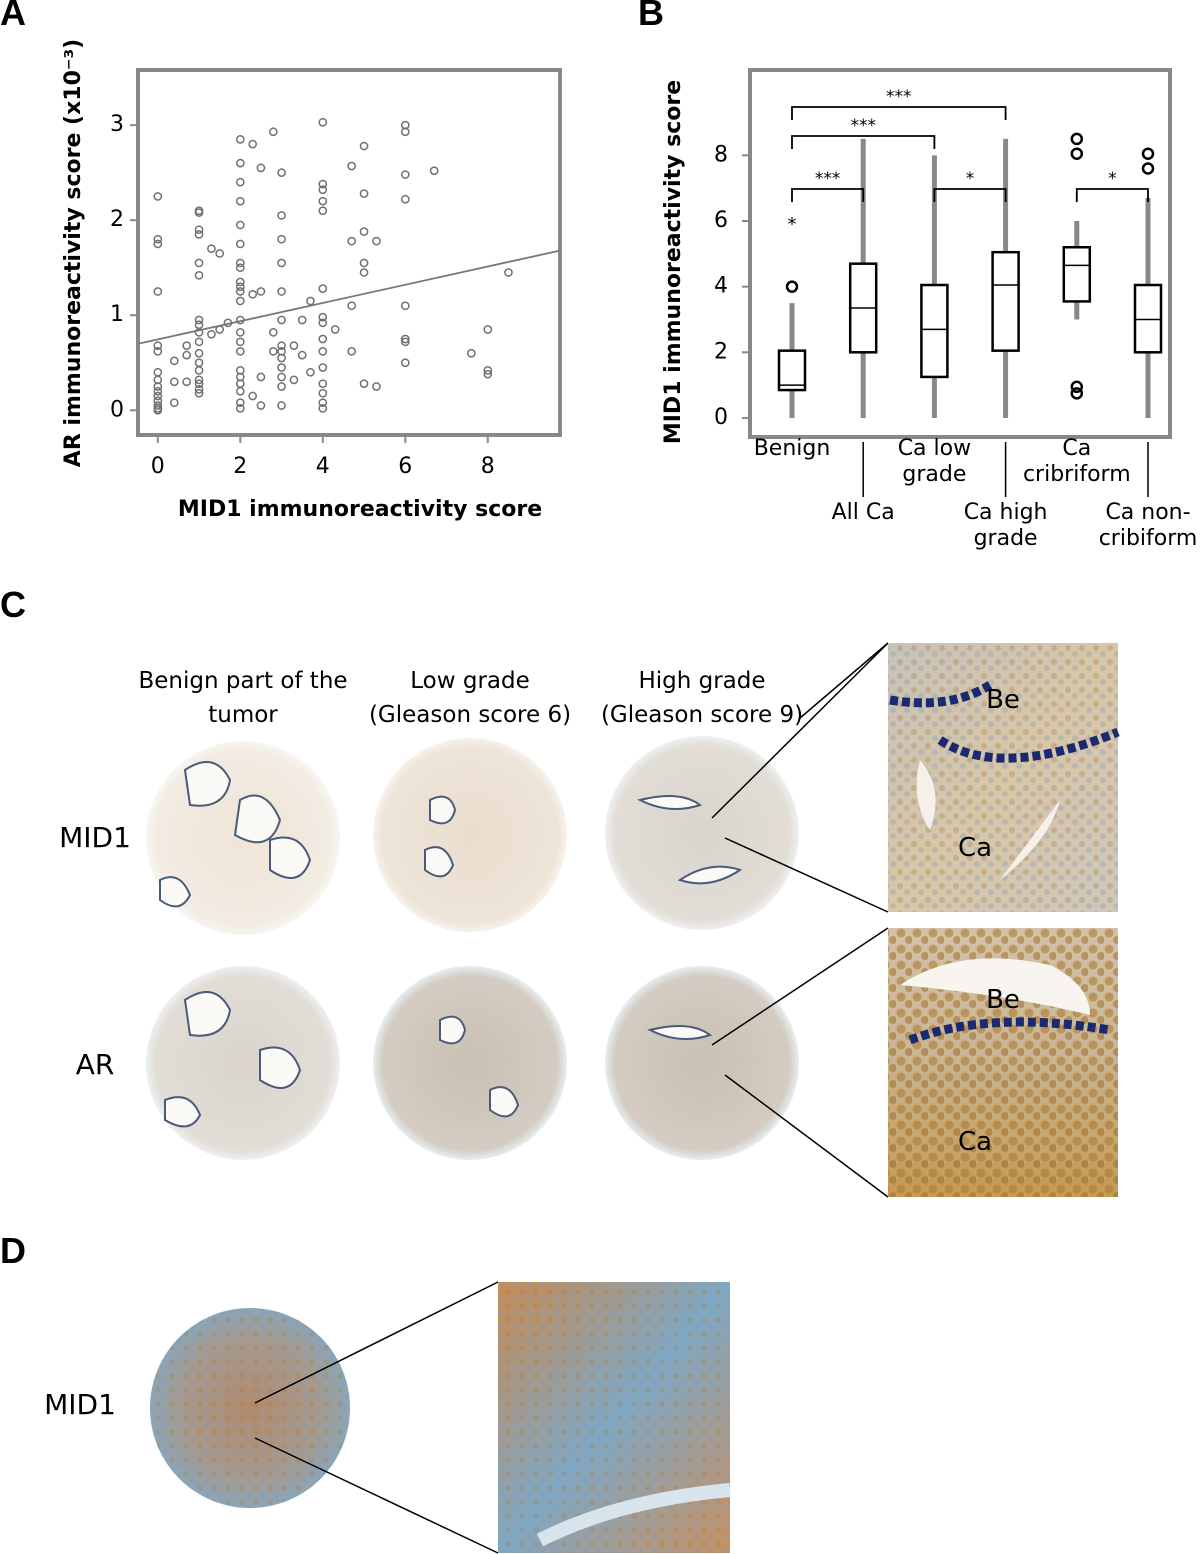 The height and width of the screenshot is (1554, 1200). Describe the element at coordinates (470, 698) in the screenshot. I see `column-label: Low grade (Gleason score 6)` at that location.